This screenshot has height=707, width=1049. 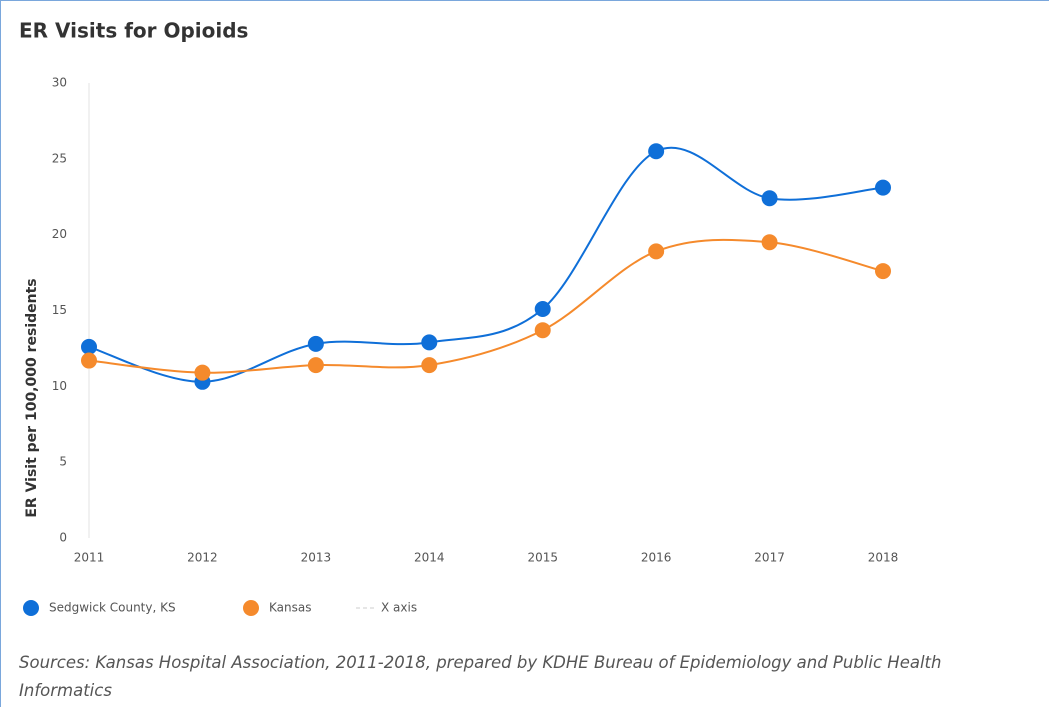 What do you see at coordinates (63, 538) in the screenshot?
I see `y-tick-label: 0` at bounding box center [63, 538].